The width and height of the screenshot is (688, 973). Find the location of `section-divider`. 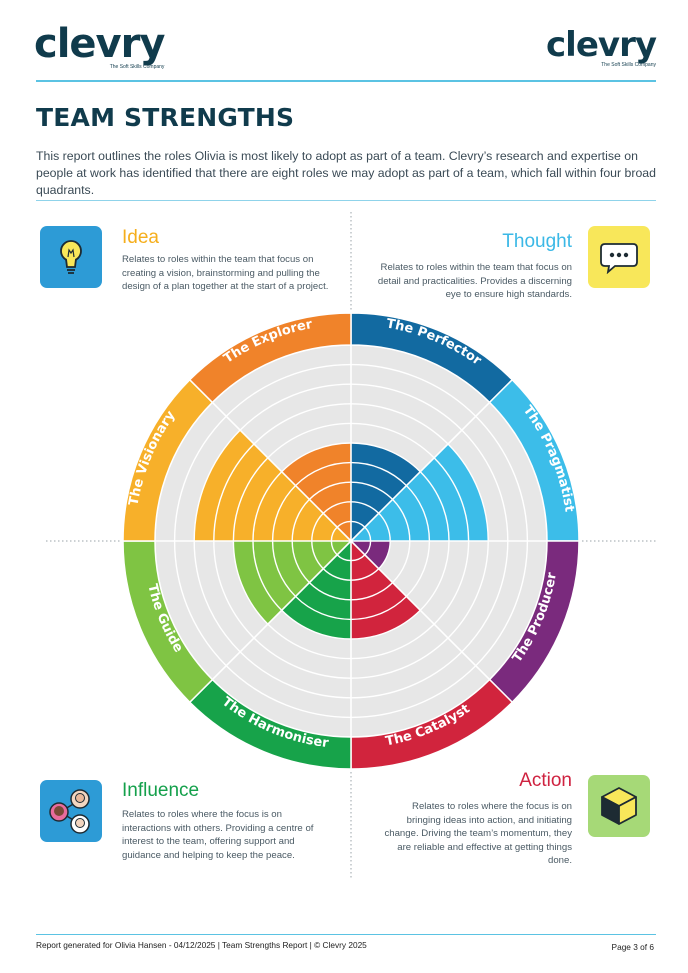

section-divider is located at coordinates (346, 200).